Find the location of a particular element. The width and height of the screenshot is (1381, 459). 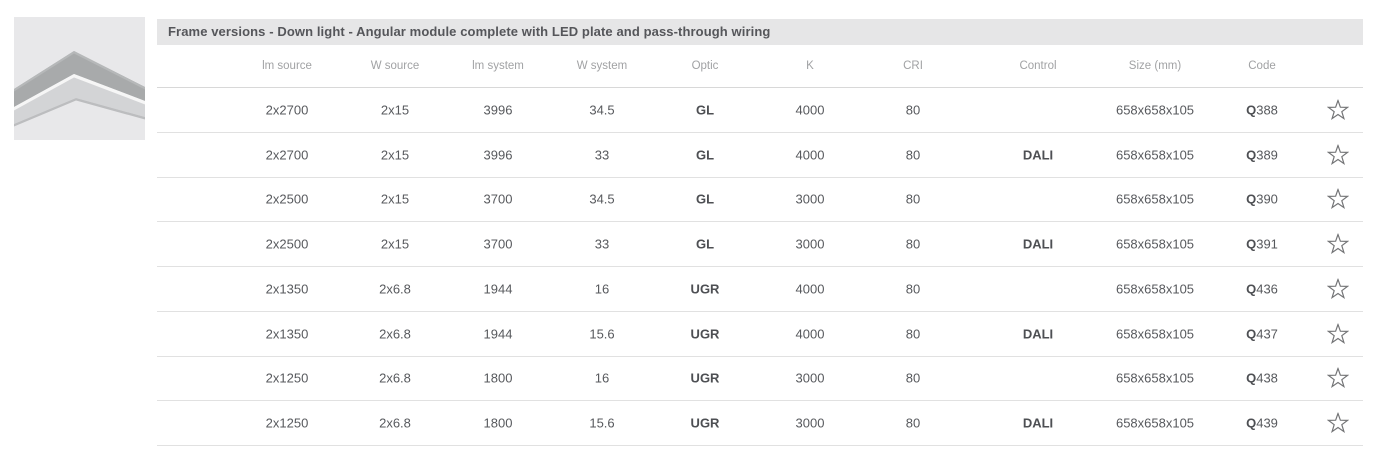

angular-frame-corner-image is located at coordinates (79, 78).